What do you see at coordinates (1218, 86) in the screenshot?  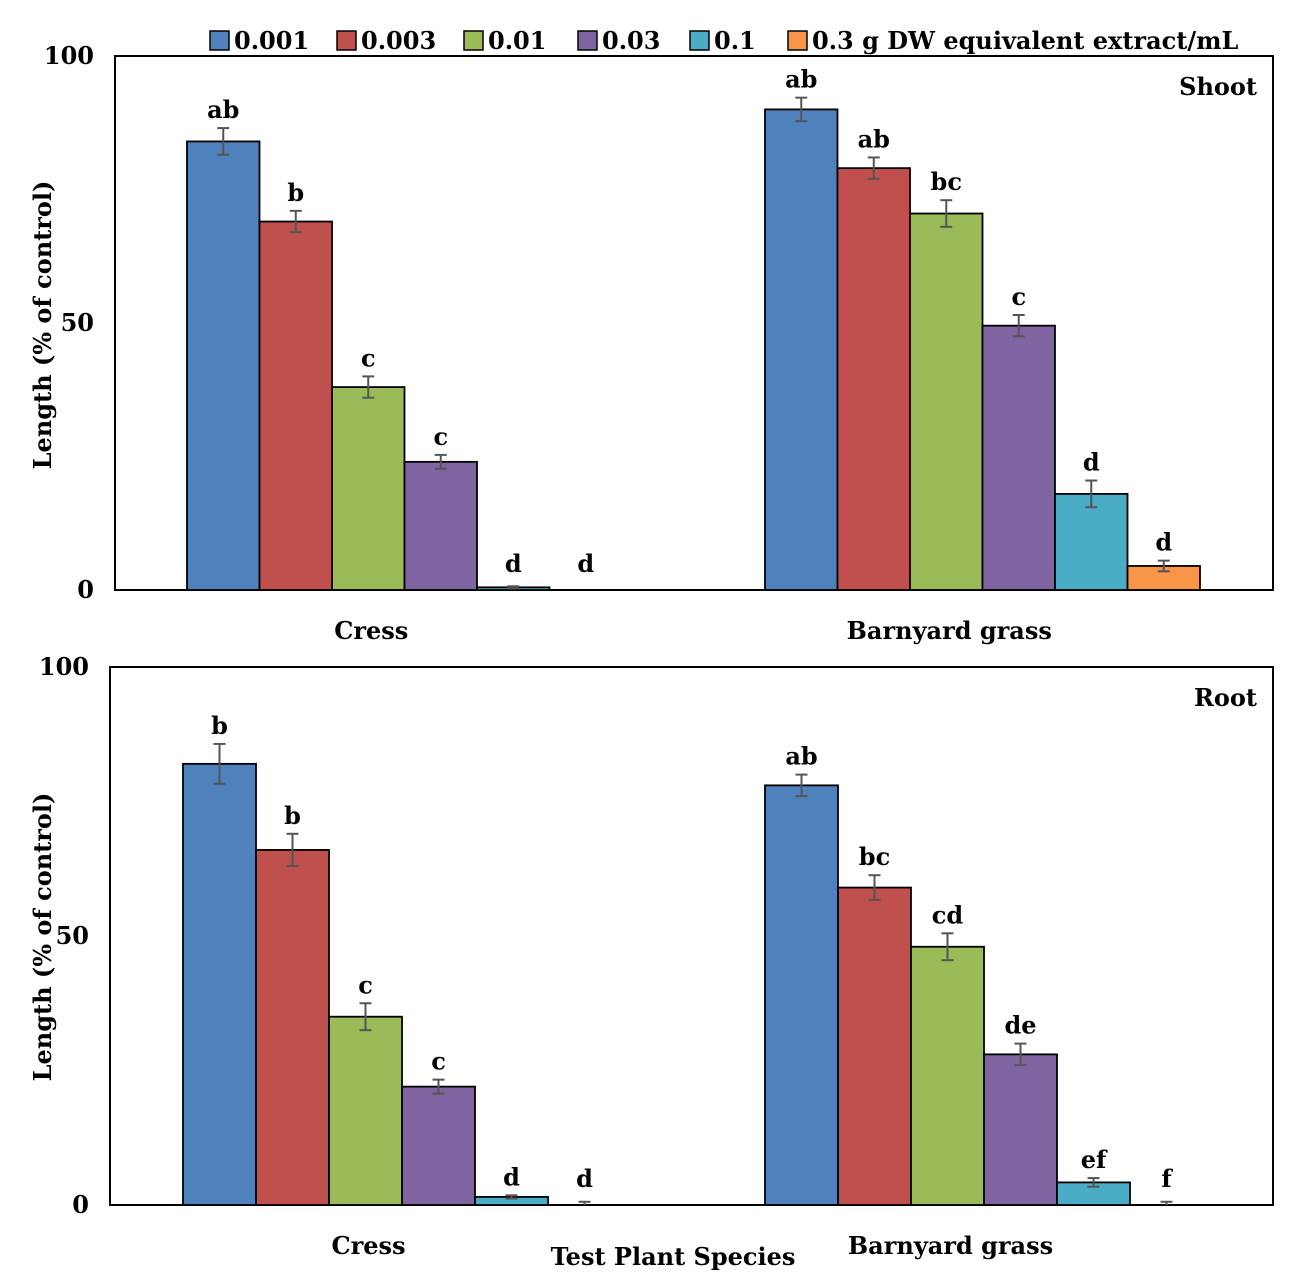 I see `panel-label: Shoot` at bounding box center [1218, 86].